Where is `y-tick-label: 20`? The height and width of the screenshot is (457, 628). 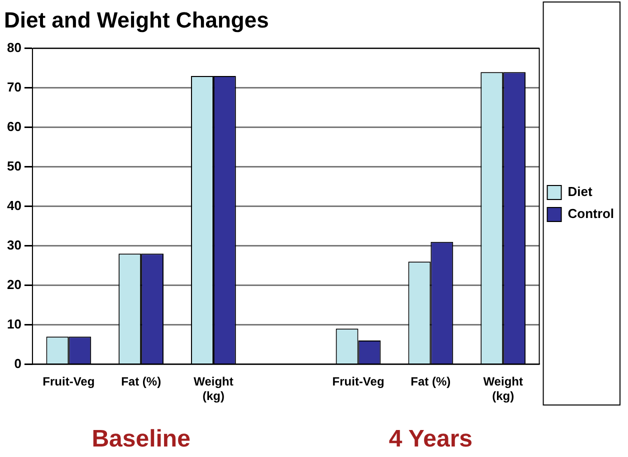 y-tick-label: 20 is located at coordinates (14, 284).